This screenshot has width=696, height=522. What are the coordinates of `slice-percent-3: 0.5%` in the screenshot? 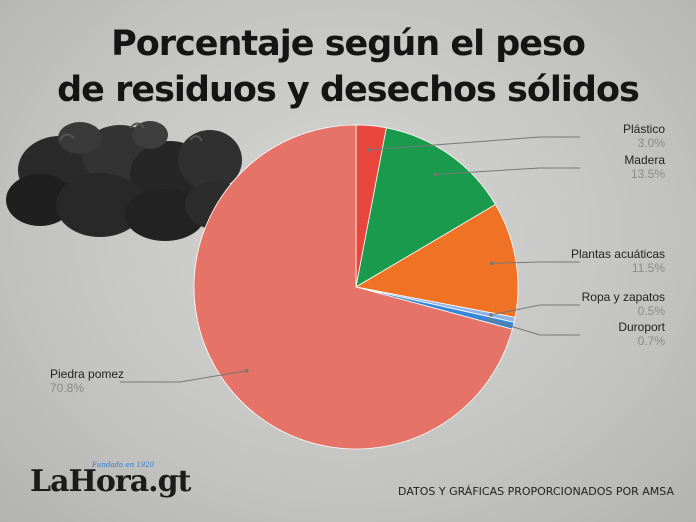 It's located at (652, 311).